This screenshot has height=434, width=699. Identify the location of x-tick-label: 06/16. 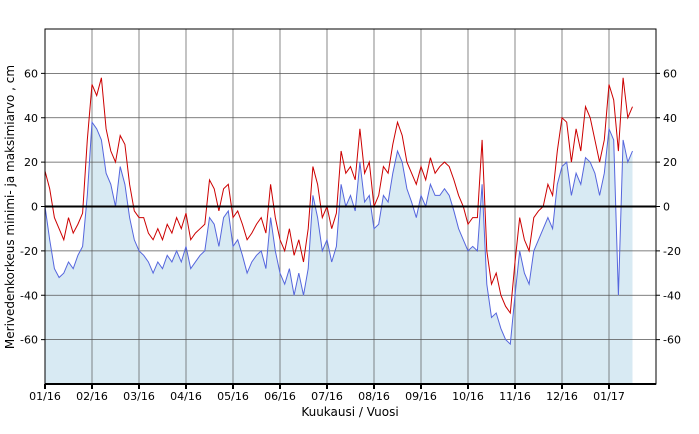
(280, 396).